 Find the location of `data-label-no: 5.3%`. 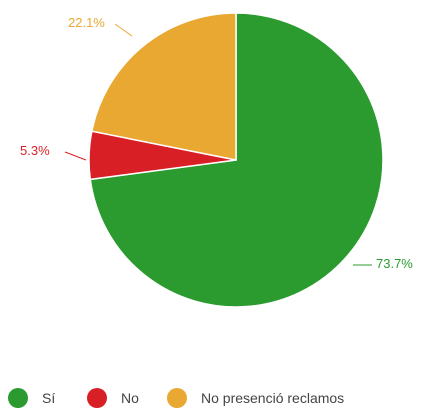

data-label-no: 5.3% is located at coordinates (35, 150).